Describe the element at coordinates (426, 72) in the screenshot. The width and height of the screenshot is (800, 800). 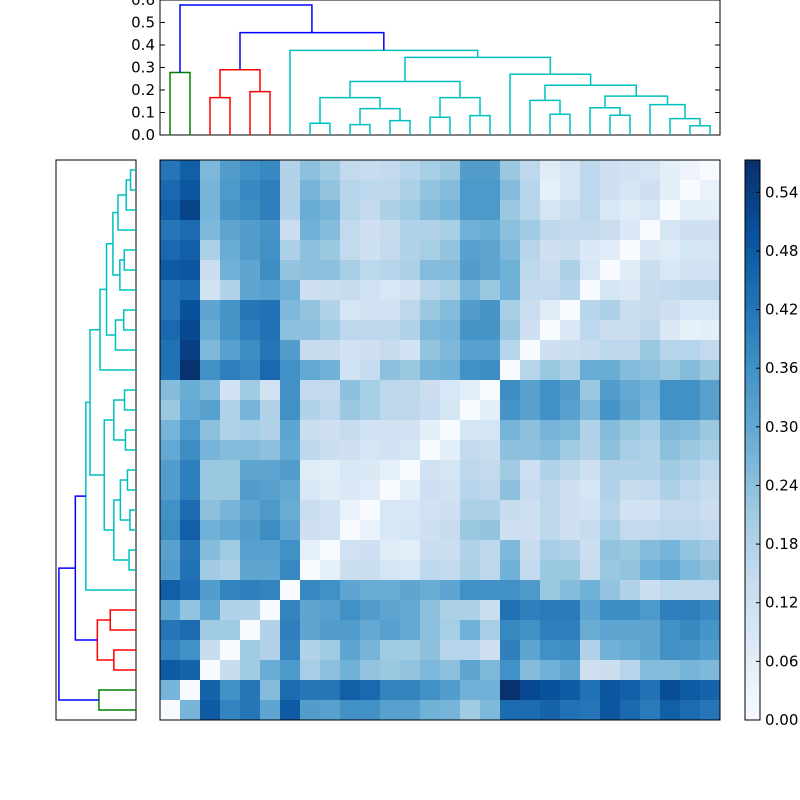
I see `top-dendrogram: 0.0 0.1 0.2 0.3 0.4 0.5 0.6` at that location.